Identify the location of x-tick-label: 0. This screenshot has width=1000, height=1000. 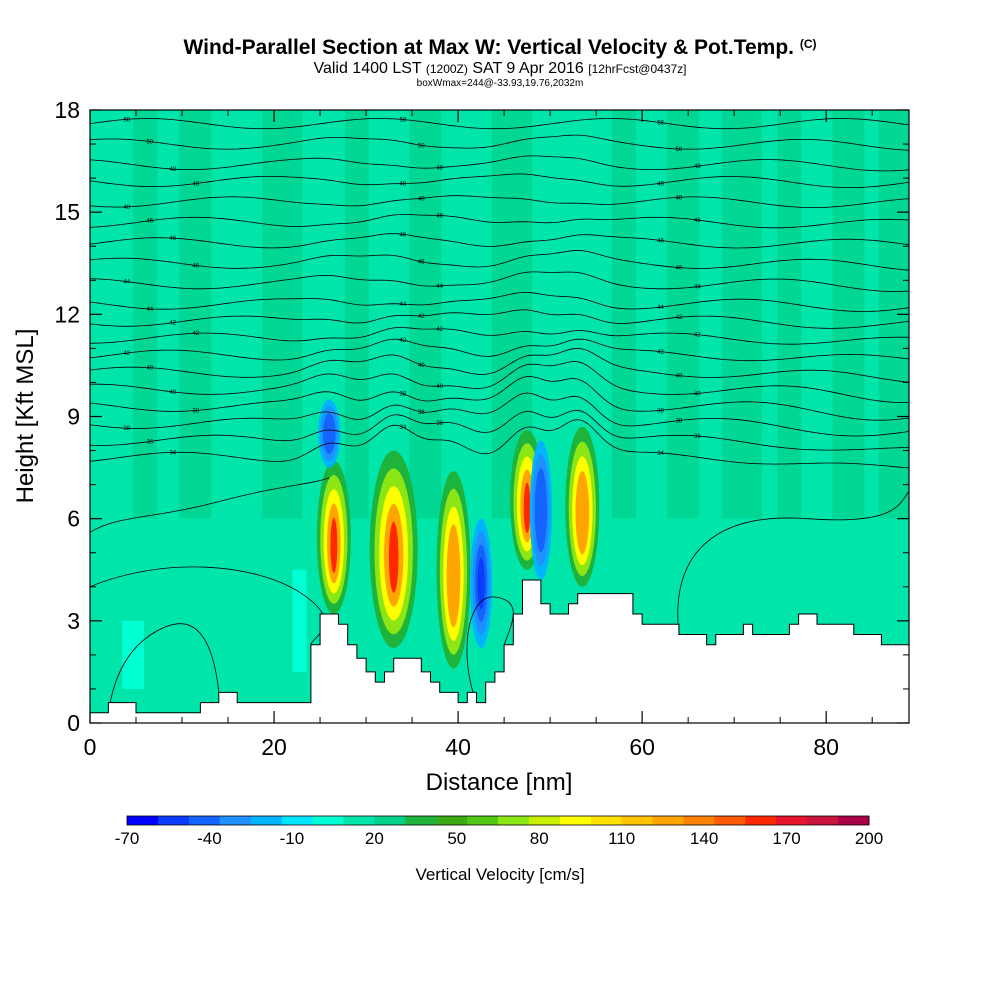
(90, 747).